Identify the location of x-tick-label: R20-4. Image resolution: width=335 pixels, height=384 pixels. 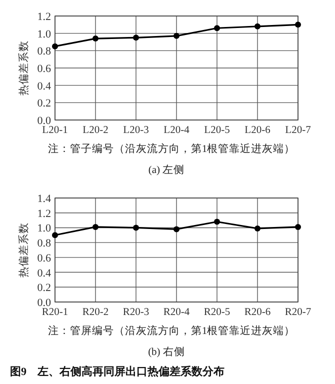
(176, 312).